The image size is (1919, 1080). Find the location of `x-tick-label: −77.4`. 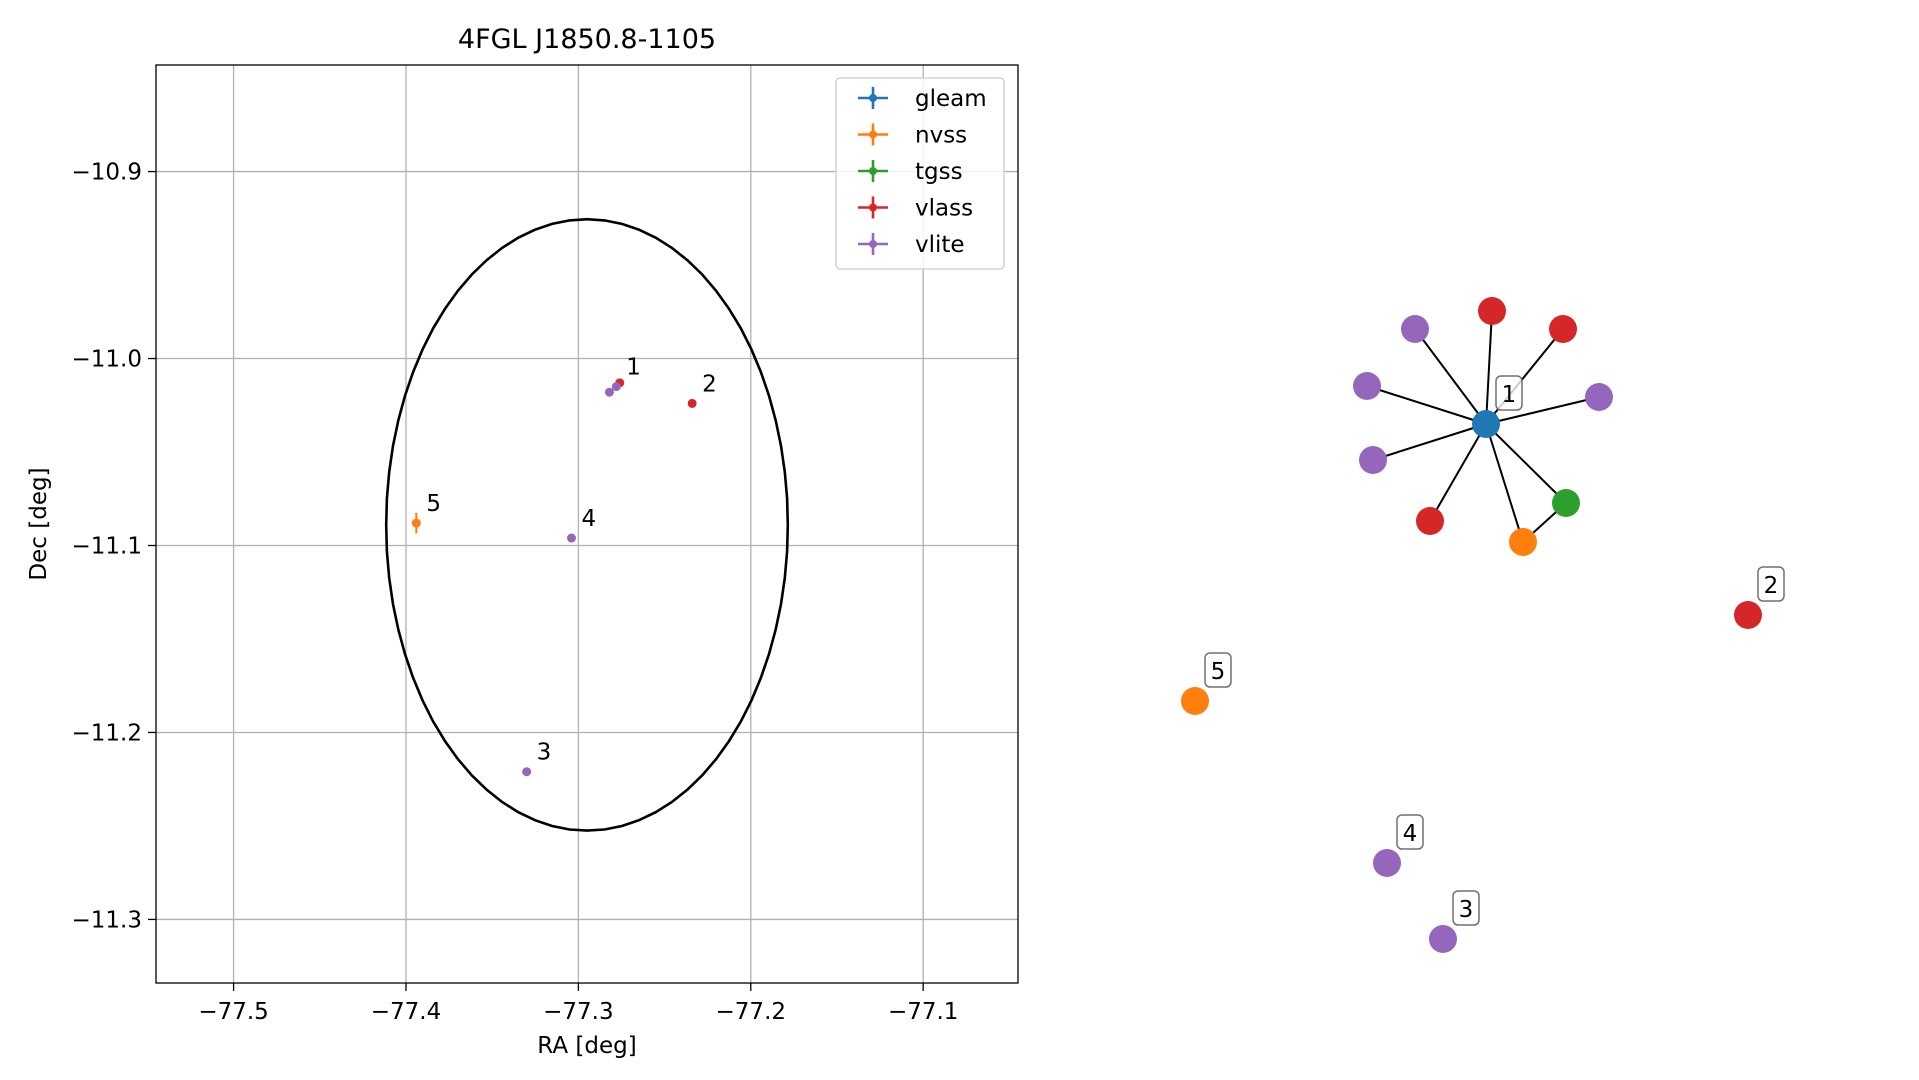

x-tick-label: −77.4 is located at coordinates (406, 1012).